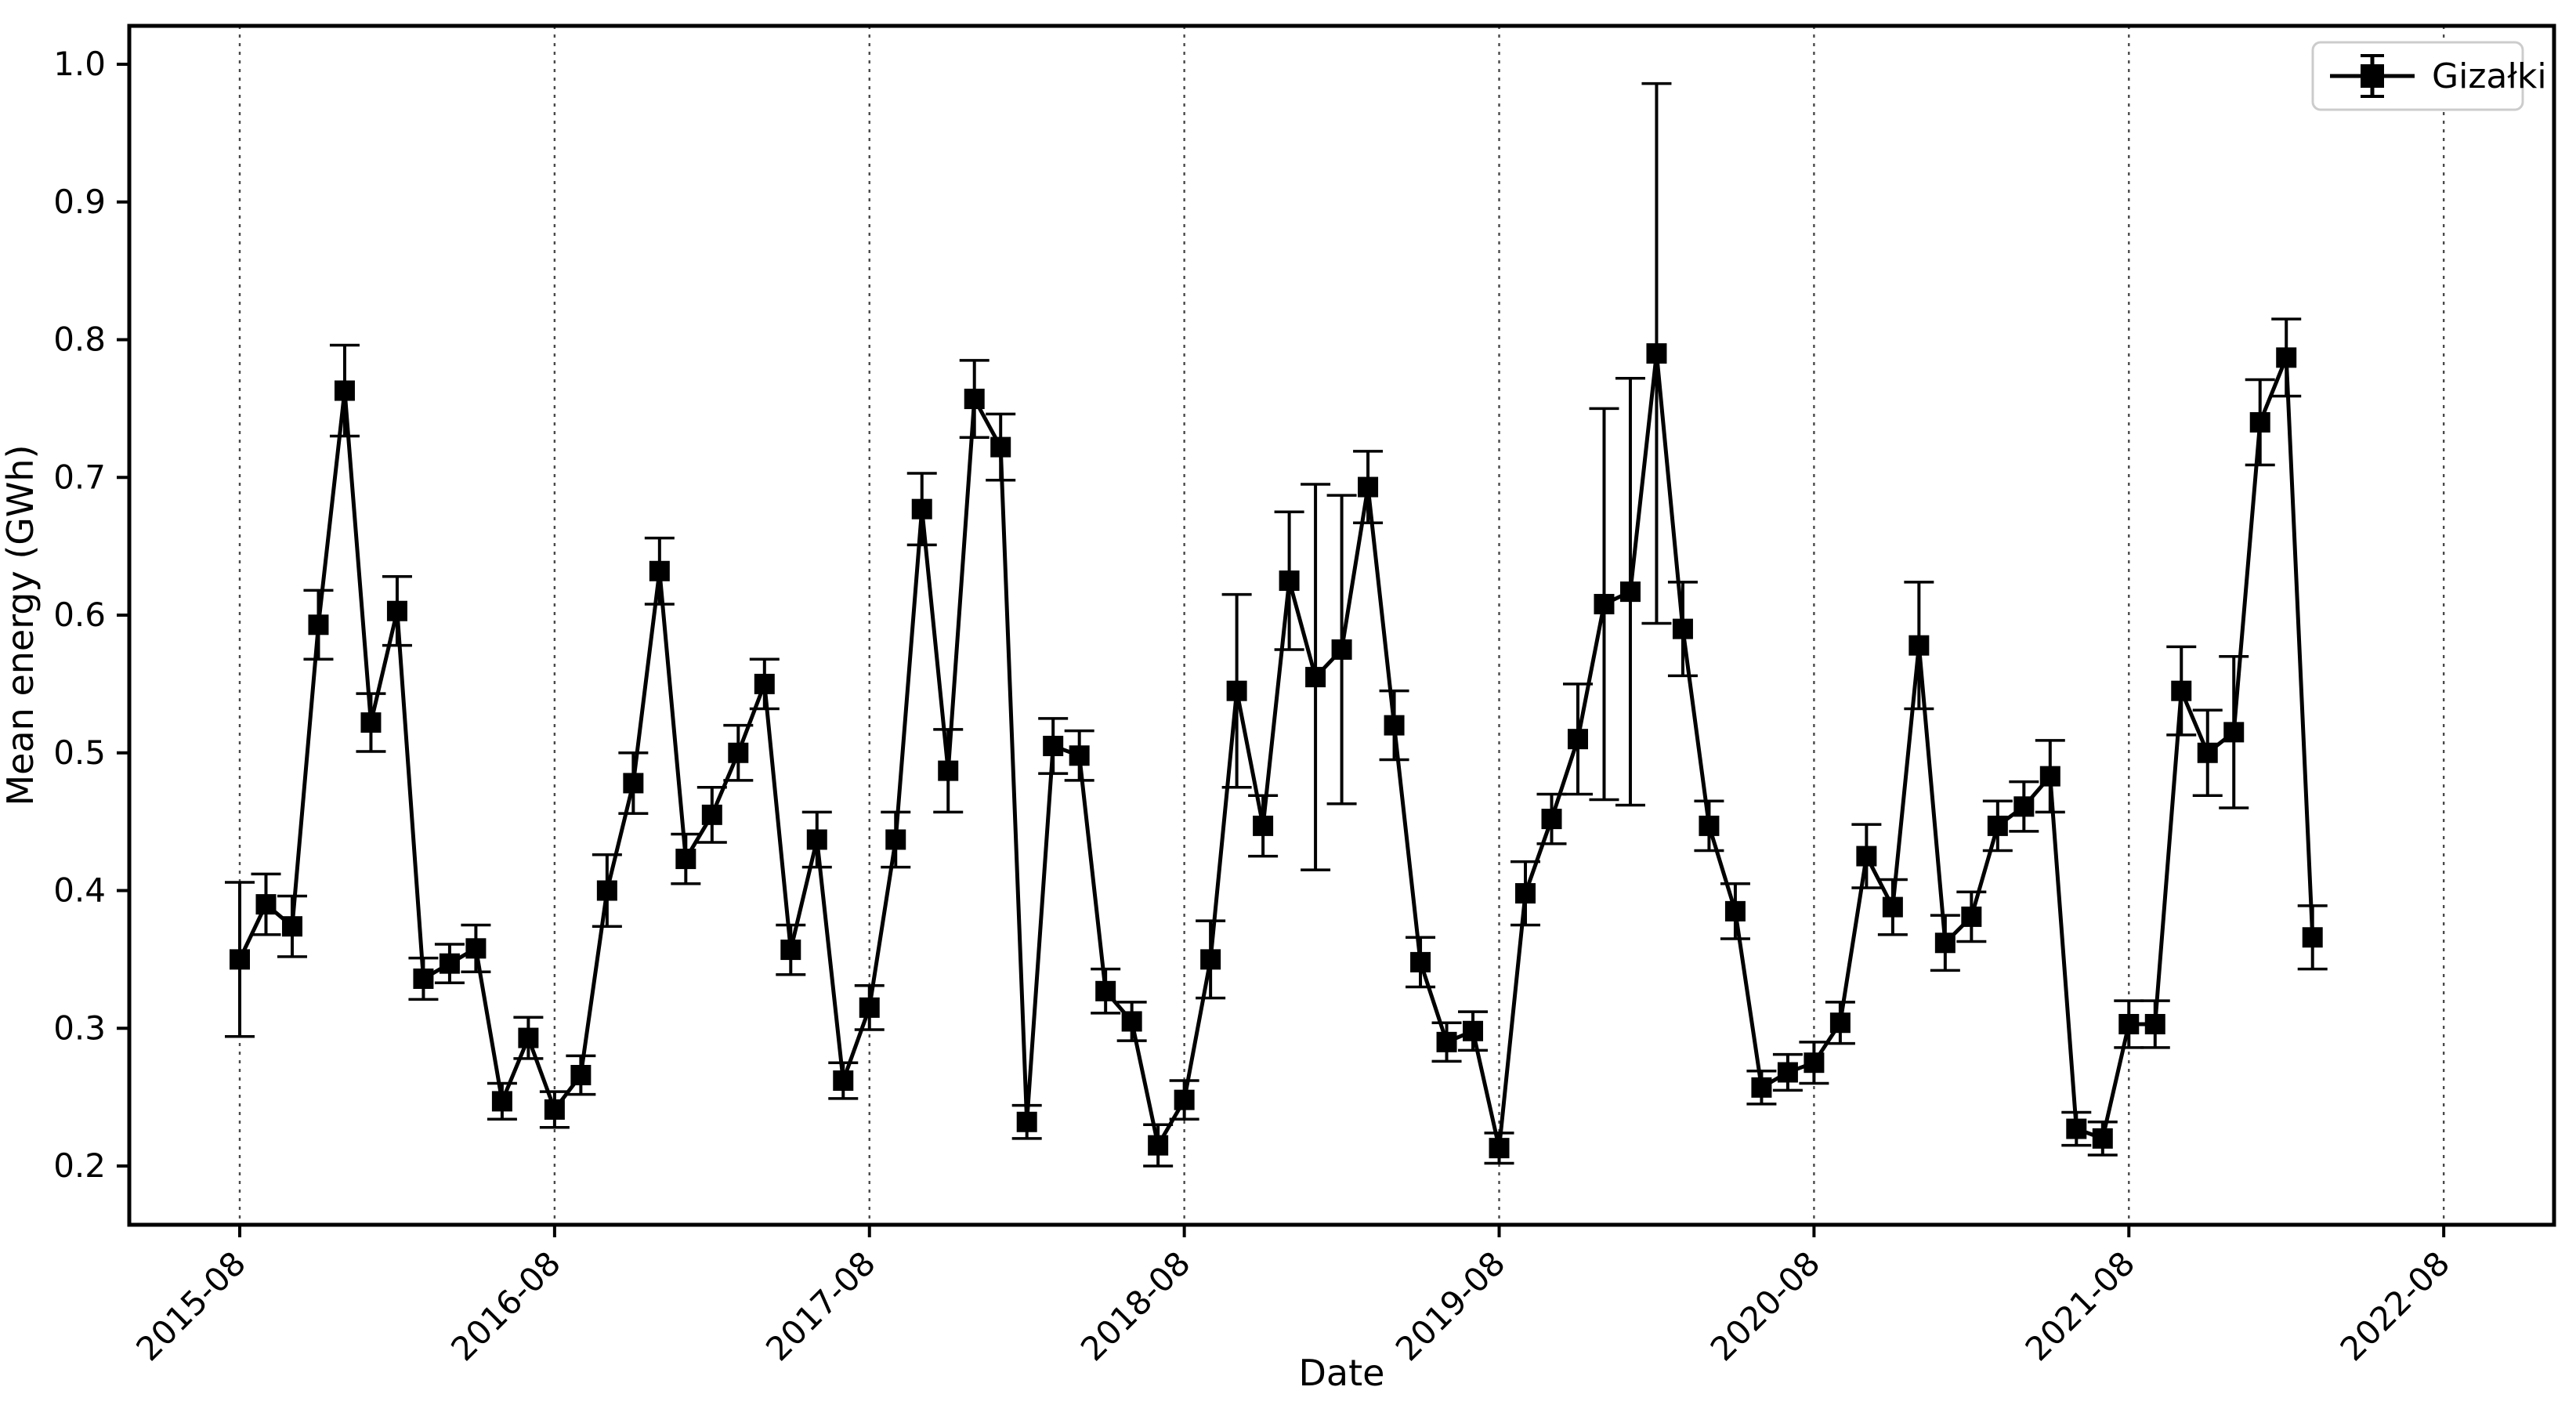 The height and width of the screenshot is (1405, 2576). What do you see at coordinates (79, 477) in the screenshot?
I see `y-tick-label: 0.7` at bounding box center [79, 477].